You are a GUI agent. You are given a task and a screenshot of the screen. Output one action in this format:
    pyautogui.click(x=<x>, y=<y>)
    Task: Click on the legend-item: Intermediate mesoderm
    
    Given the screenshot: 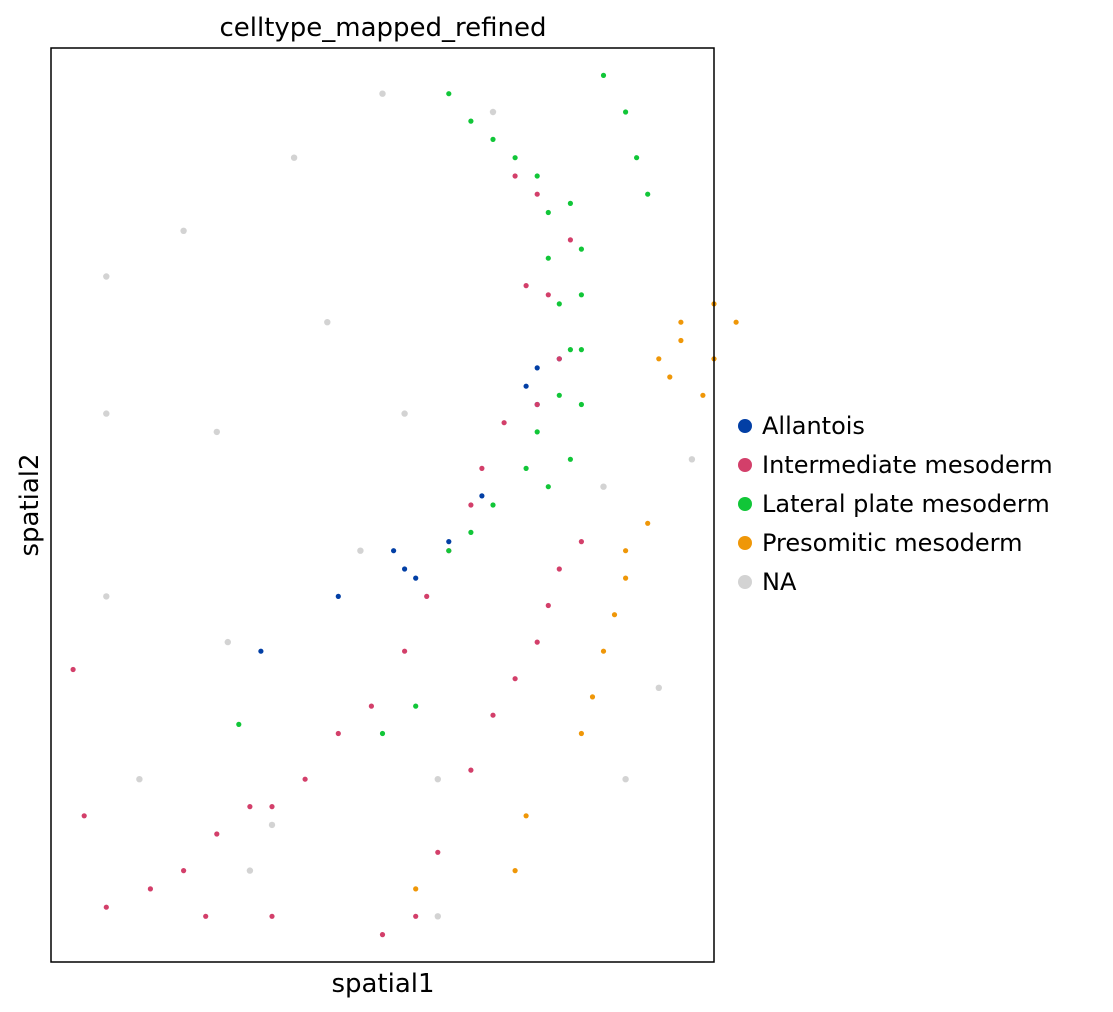 What is the action you would take?
    pyautogui.click(x=895, y=465)
    